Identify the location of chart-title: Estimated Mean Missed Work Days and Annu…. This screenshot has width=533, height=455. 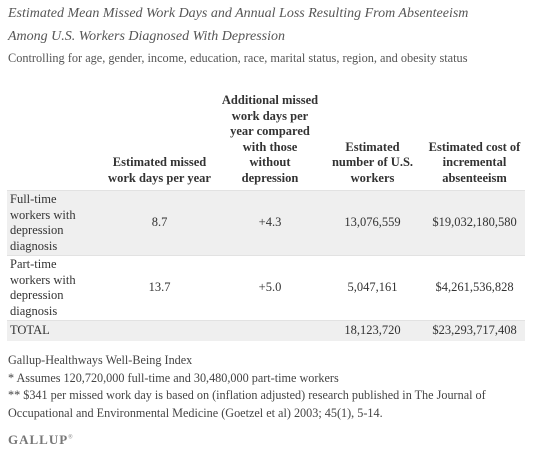
(268, 25).